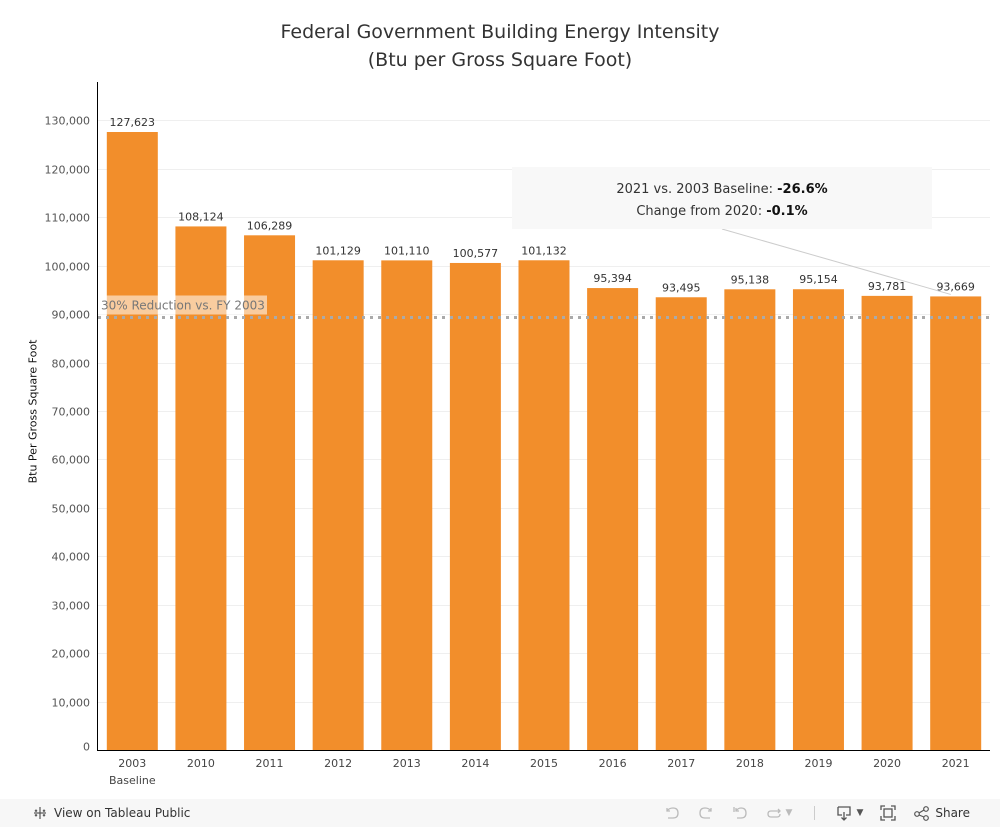 The height and width of the screenshot is (827, 1000). What do you see at coordinates (338, 763) in the screenshot?
I see `x-tick-label: 2012` at bounding box center [338, 763].